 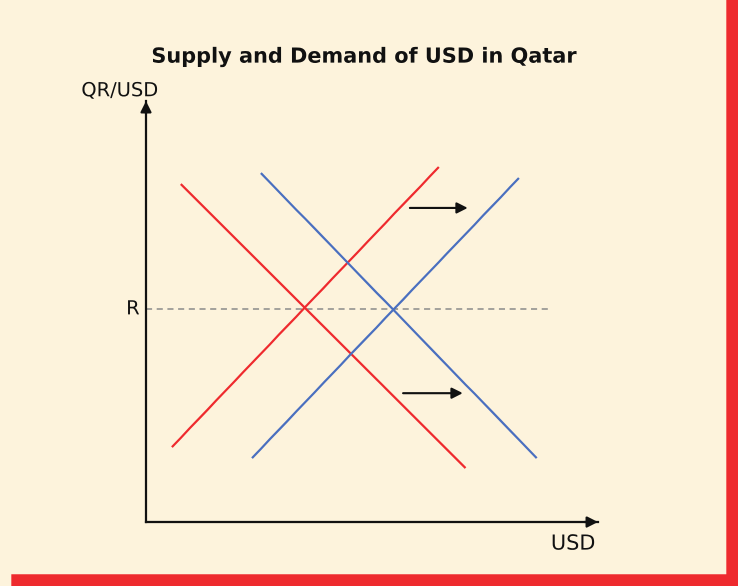 I want to click on x-axis-title: USD, so click(x=573, y=542).